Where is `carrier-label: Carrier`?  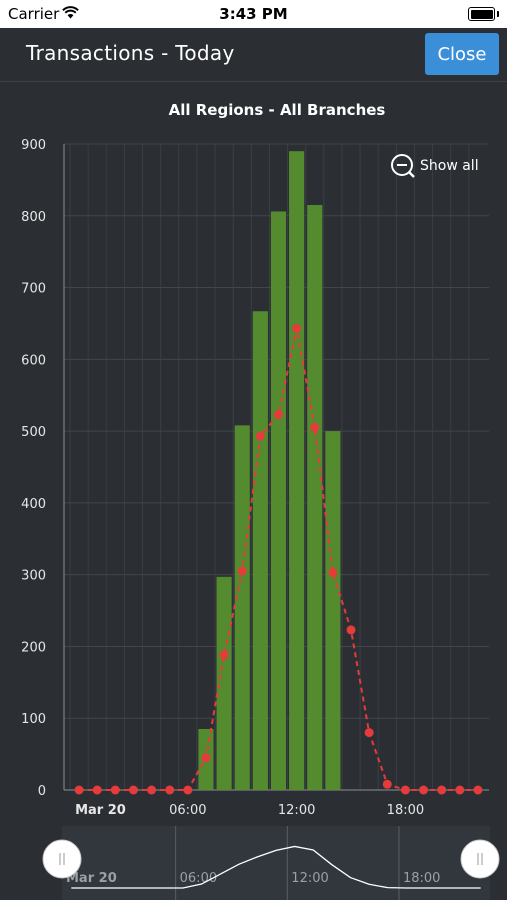 carrier-label: Carrier is located at coordinates (34, 14).